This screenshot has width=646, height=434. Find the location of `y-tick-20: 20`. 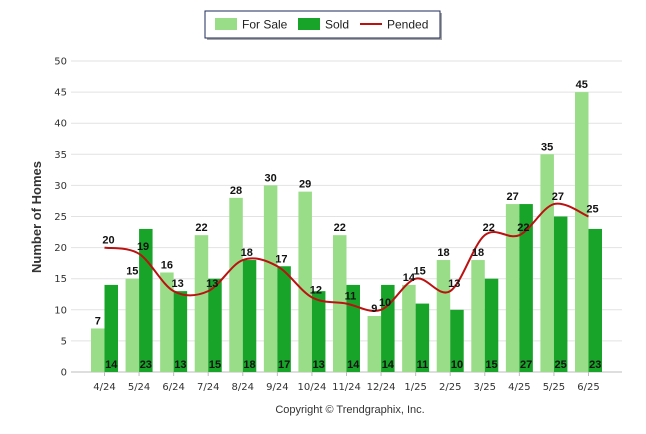

y-tick-20: 20 is located at coordinates (60, 248).